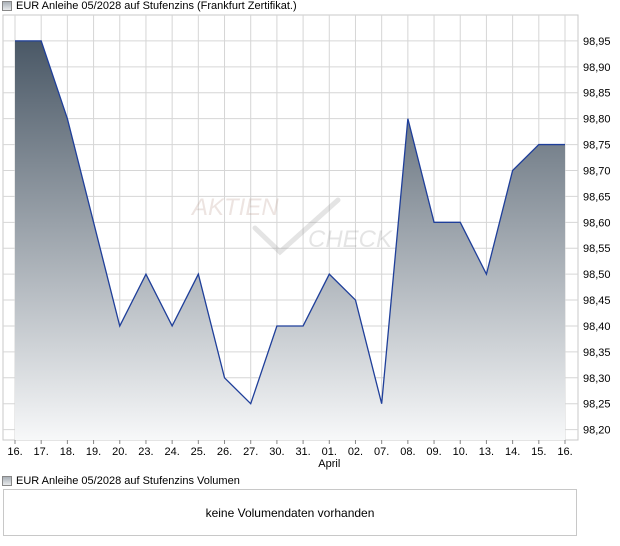 The width and height of the screenshot is (620, 546). Describe the element at coordinates (329, 464) in the screenshot. I see `month-label: April` at that location.